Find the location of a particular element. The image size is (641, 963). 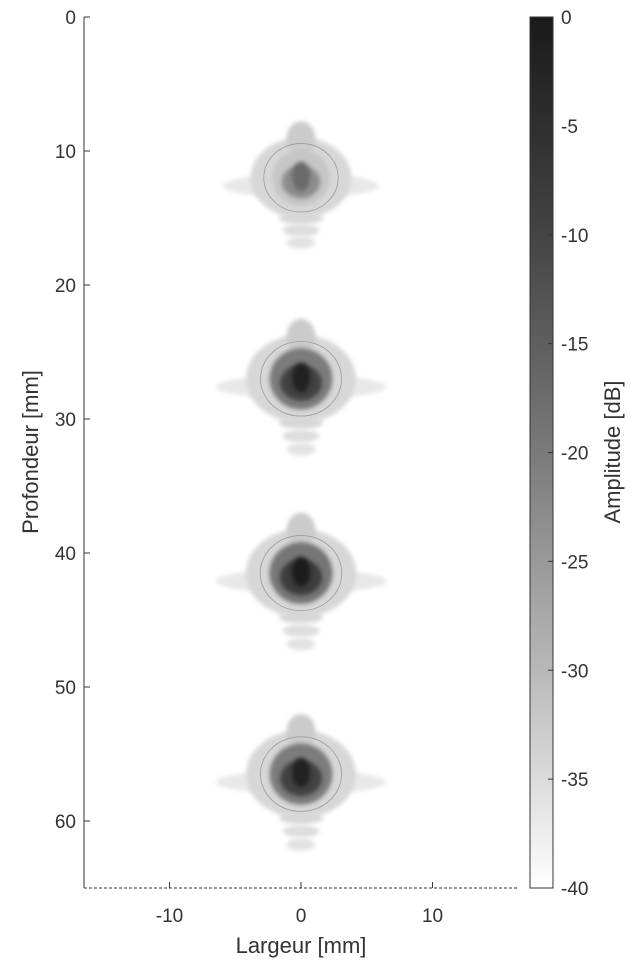

colorbar-tick-label: -5 is located at coordinates (569, 127).